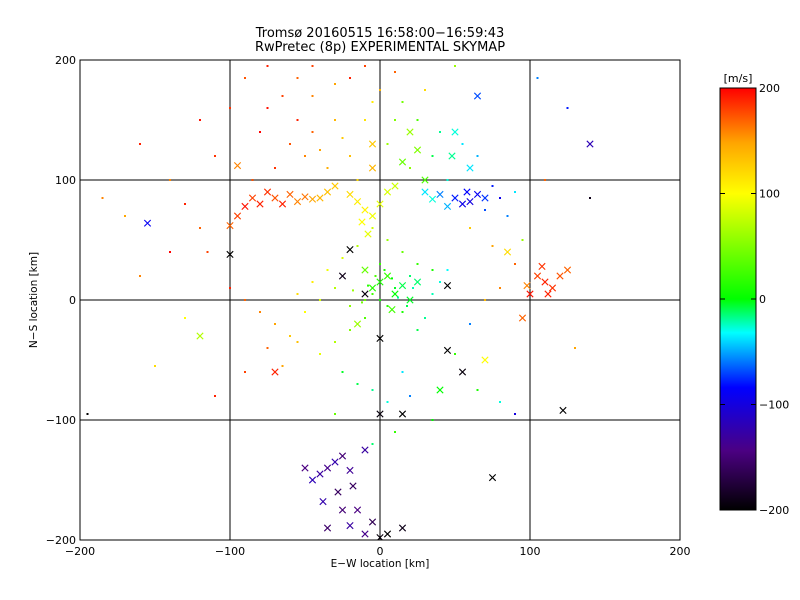 This screenshot has width=800, height=600. What do you see at coordinates (61, 300) in the screenshot?
I see `y-tick-labels: −200 −100 0 100 200` at bounding box center [61, 300].